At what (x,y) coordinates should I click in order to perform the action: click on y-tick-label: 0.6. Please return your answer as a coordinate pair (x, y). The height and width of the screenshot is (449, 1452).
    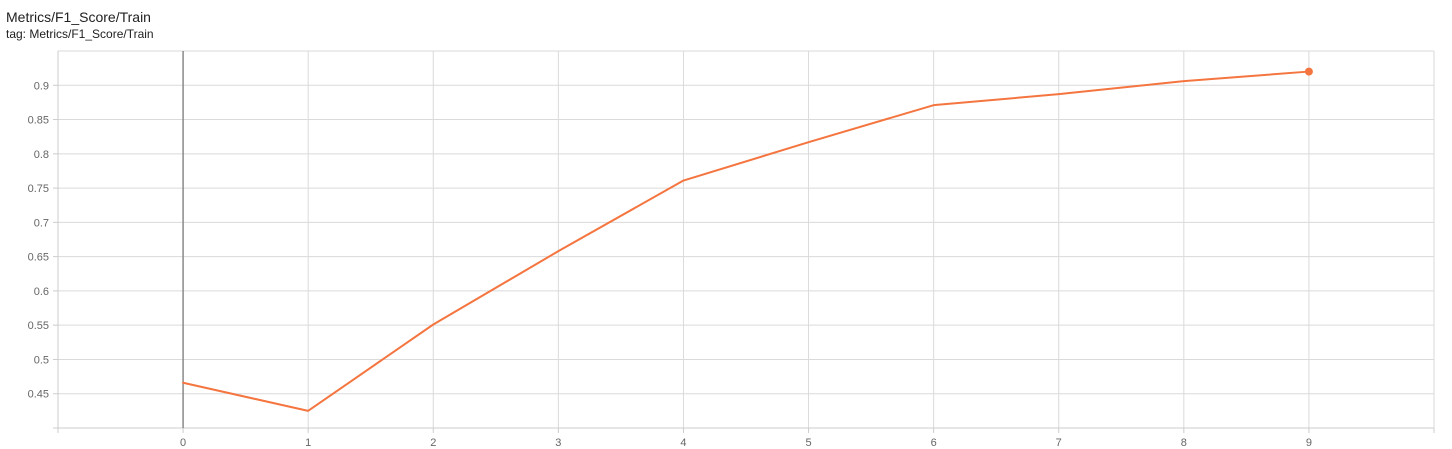
    Looking at the image, I should click on (41, 292).